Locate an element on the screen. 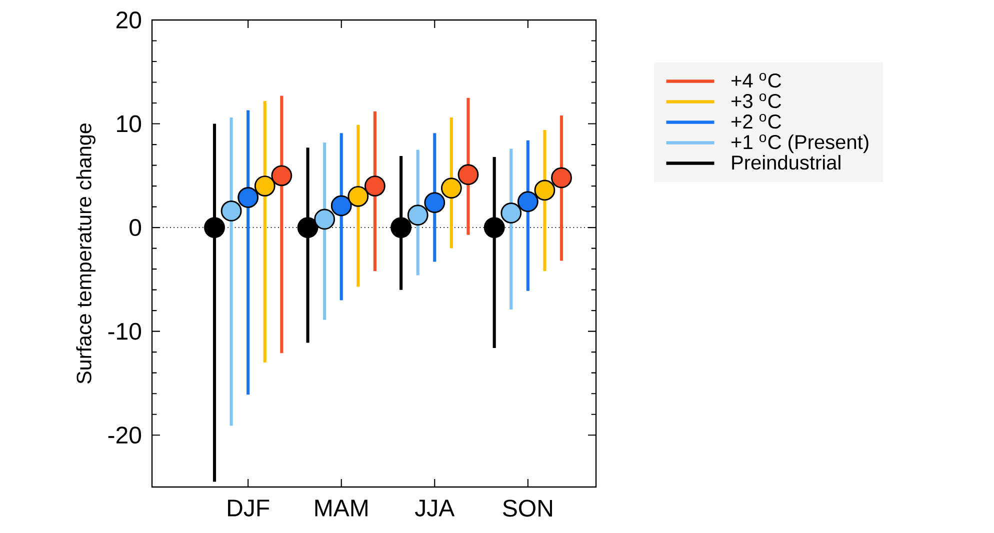  y-tick-label: -20 is located at coordinates (125, 435).